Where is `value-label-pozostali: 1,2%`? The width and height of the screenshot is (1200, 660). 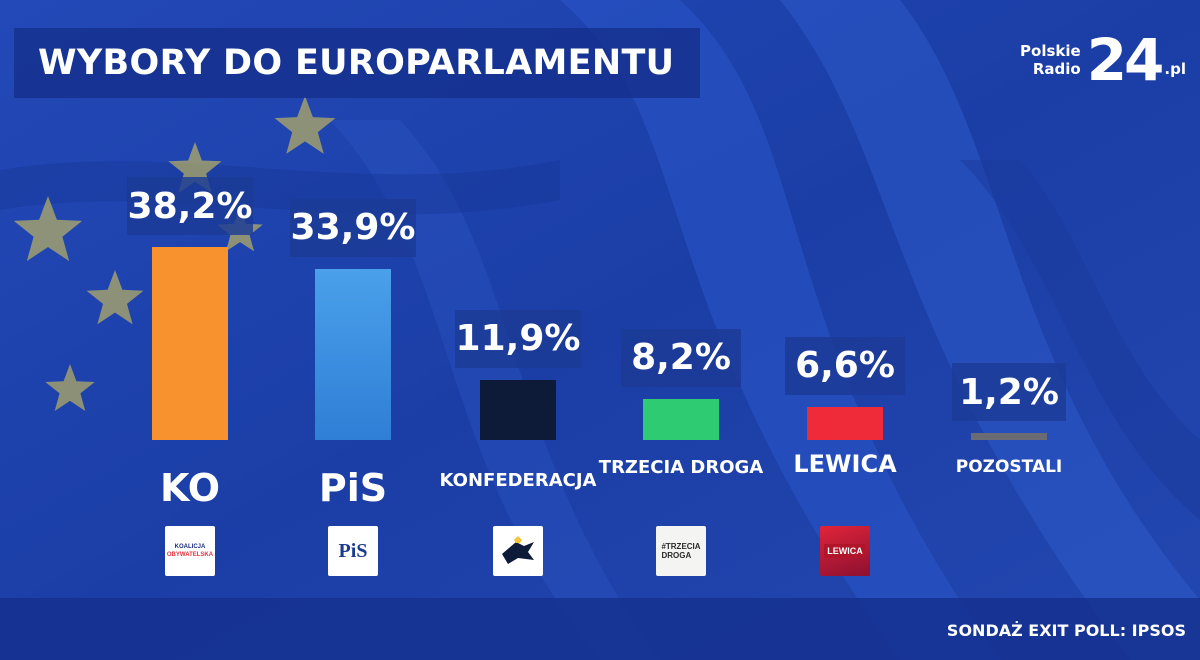
value-label-pozostali: 1,2% is located at coordinates (1009, 392).